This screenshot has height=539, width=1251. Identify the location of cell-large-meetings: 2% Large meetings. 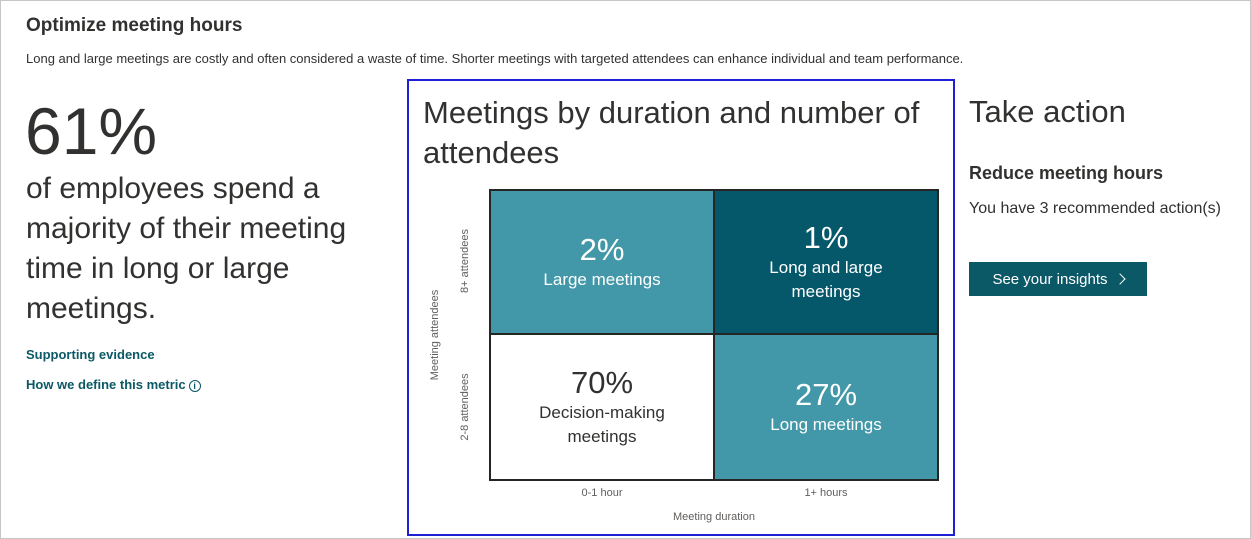
(603, 263).